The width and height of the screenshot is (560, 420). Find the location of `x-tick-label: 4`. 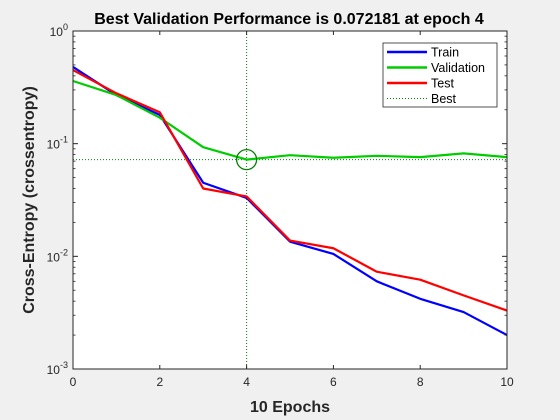

x-tick-label: 4 is located at coordinates (246, 382).